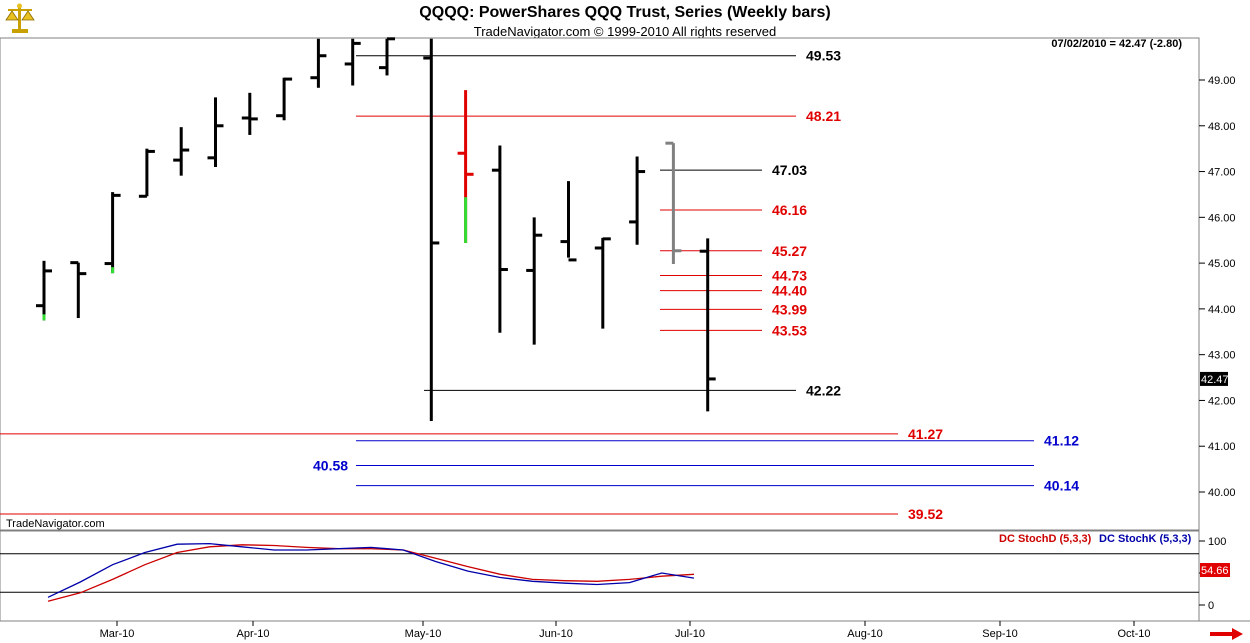 This screenshot has height=643, width=1250. Describe the element at coordinates (1222, 310) in the screenshot. I see `y-tick-label: 44.00` at that location.